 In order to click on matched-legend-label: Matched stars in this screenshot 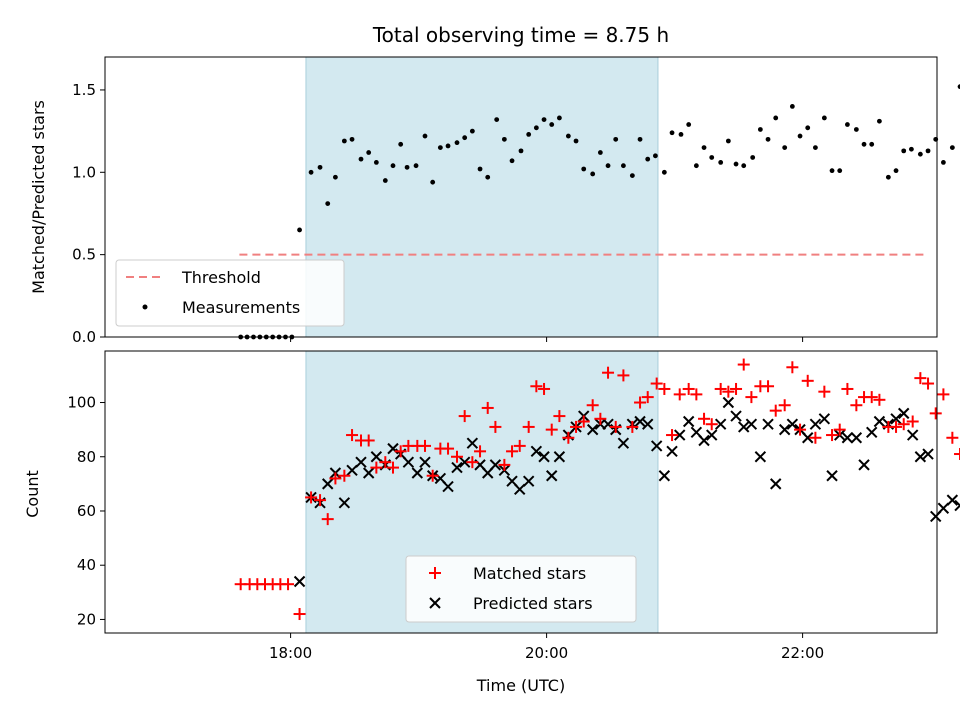, I will do `click(529, 573)`.